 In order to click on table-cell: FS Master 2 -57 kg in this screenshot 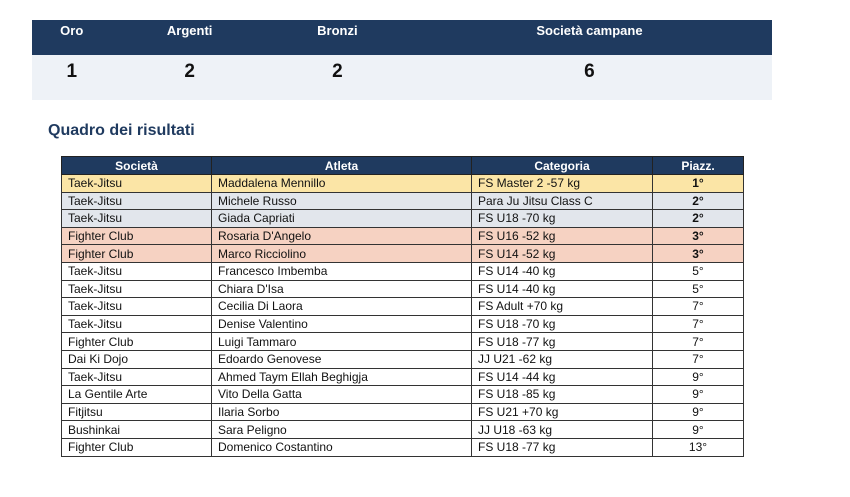, I will do `click(562, 183)`.